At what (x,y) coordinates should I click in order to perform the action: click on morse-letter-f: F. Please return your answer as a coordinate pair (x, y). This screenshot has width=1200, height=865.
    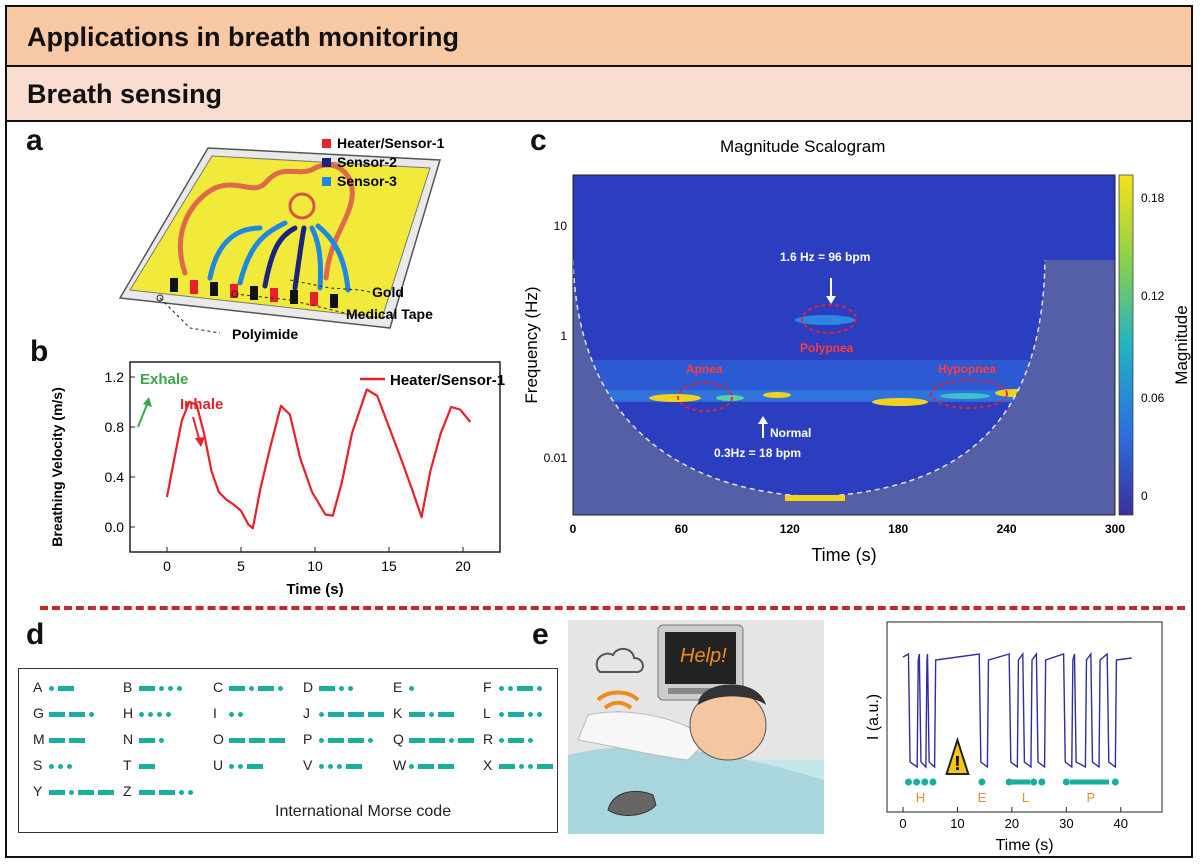
    Looking at the image, I should click on (512, 687).